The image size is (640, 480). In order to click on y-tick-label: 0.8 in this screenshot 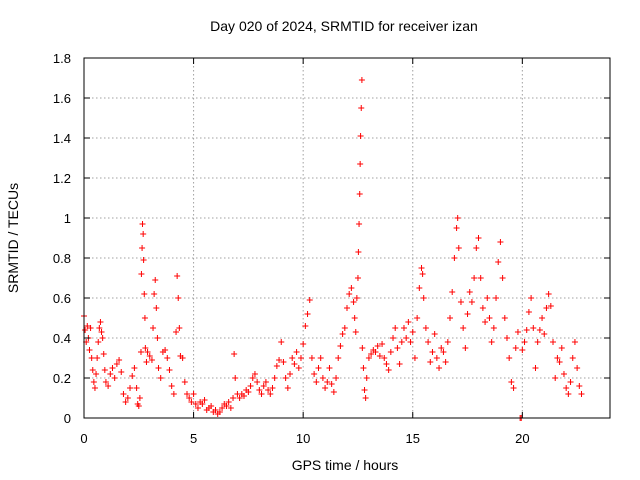, I will do `click(62, 258)`.